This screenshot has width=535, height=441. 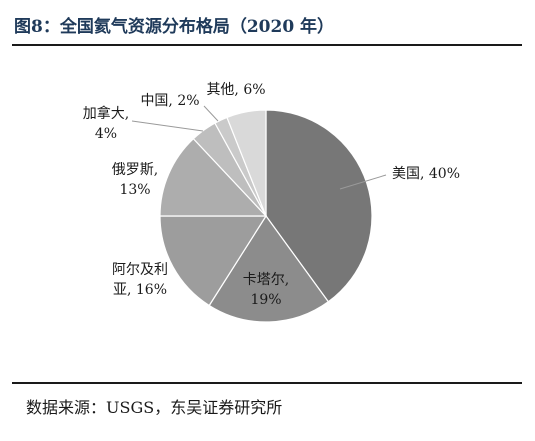 I want to click on slice-label-5: 中国, 2%, so click(x=169, y=101).